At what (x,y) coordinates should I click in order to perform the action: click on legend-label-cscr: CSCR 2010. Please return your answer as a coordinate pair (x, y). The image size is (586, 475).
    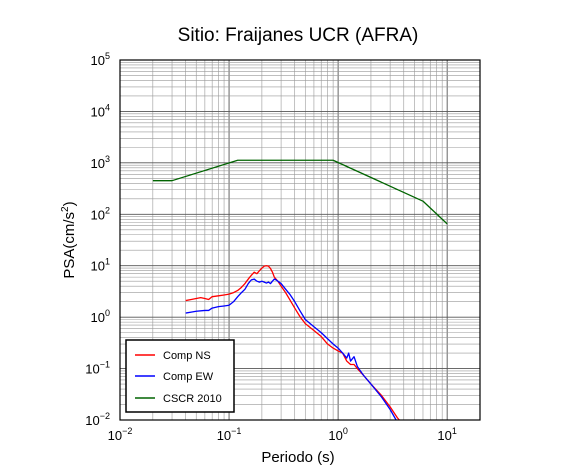
    Looking at the image, I should click on (192, 399).